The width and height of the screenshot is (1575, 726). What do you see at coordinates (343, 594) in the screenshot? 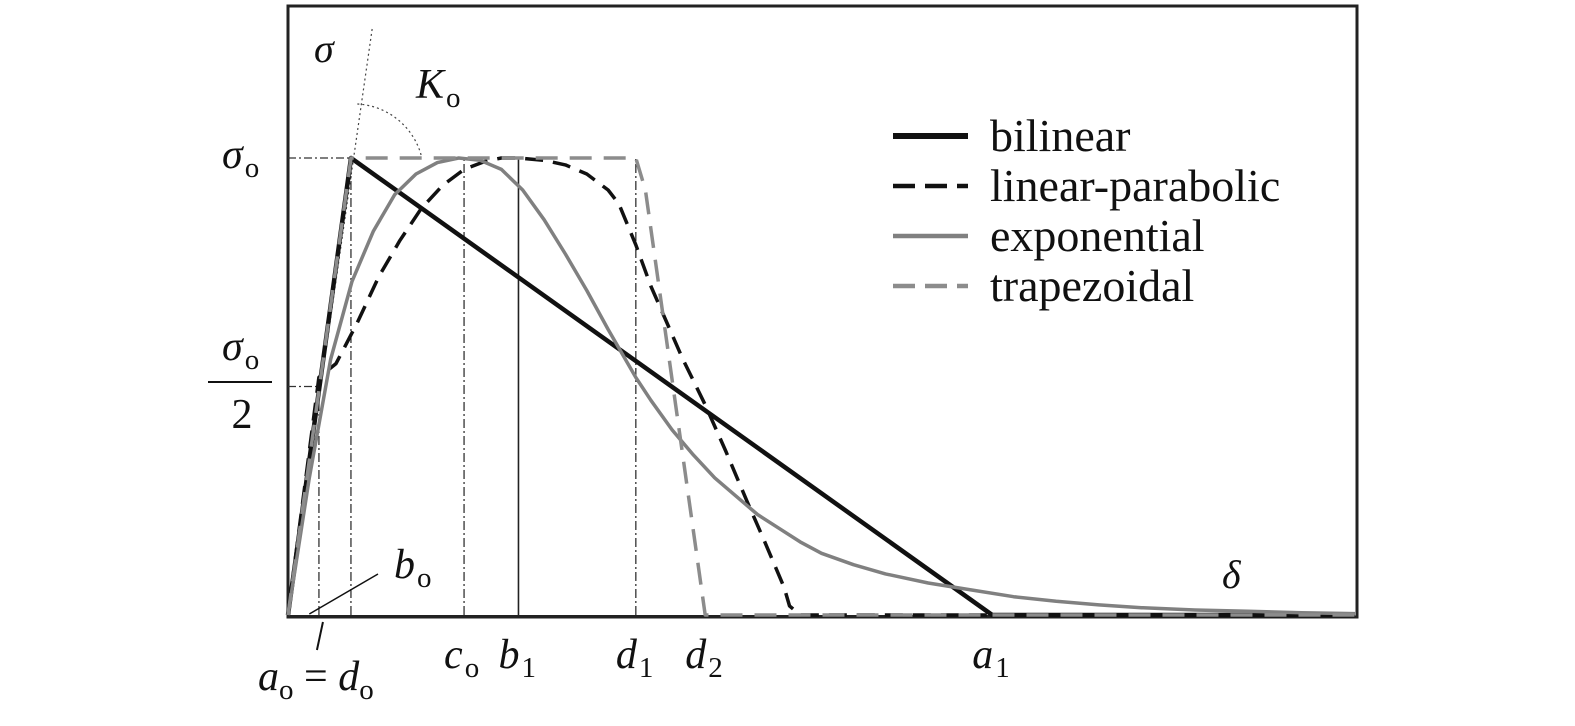
I see `b0-leader-line` at bounding box center [343, 594].